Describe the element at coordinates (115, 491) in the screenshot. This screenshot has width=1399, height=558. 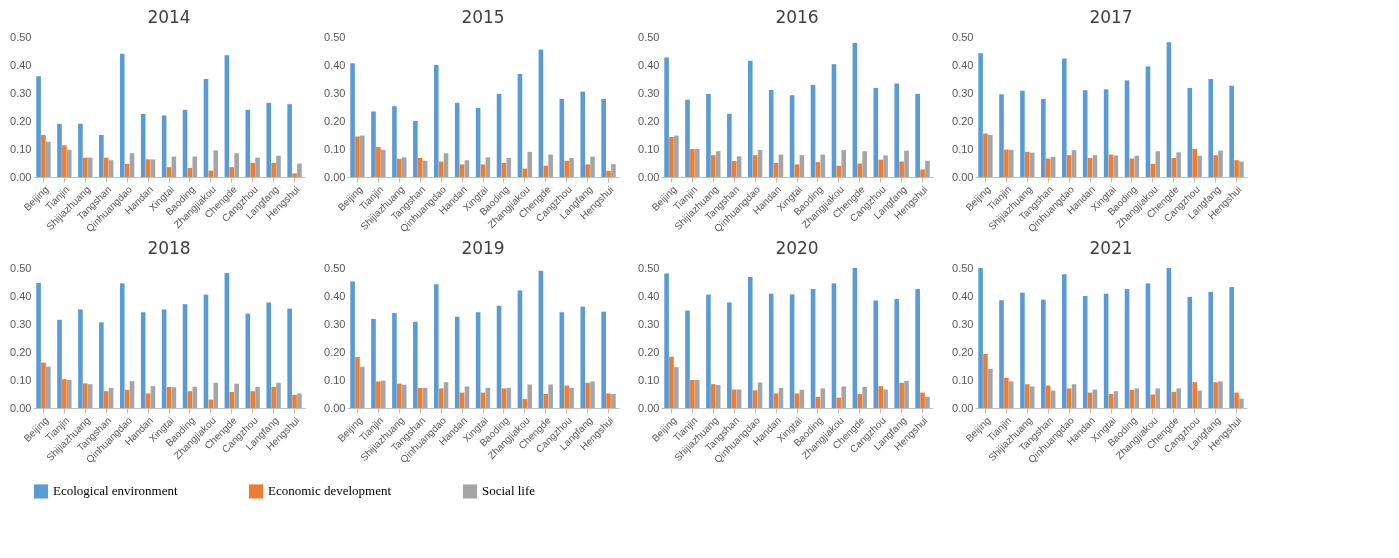
I see `legend-label: Ecological environment` at that location.